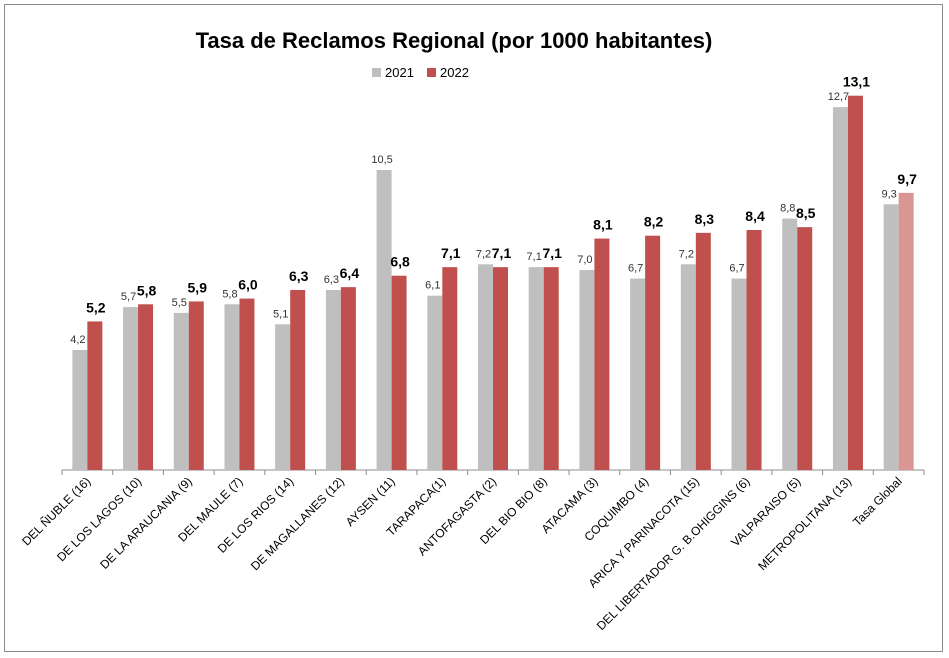  I want to click on data-label-2022: 5,2, so click(96, 307).